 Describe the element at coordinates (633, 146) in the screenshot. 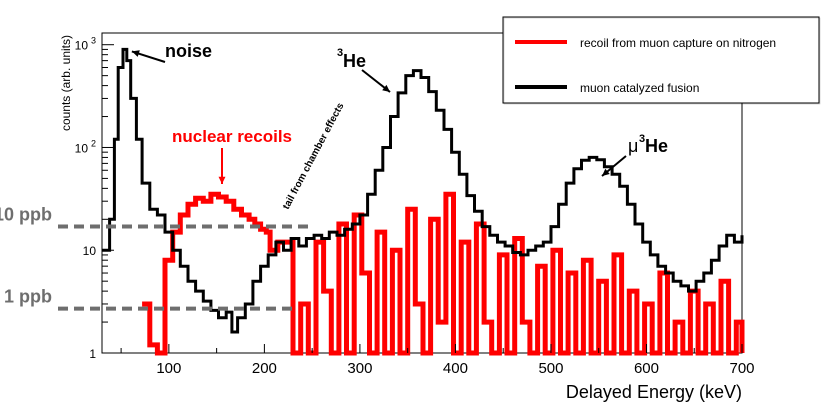

I see `annotation-muhe3-mu: μ` at that location.